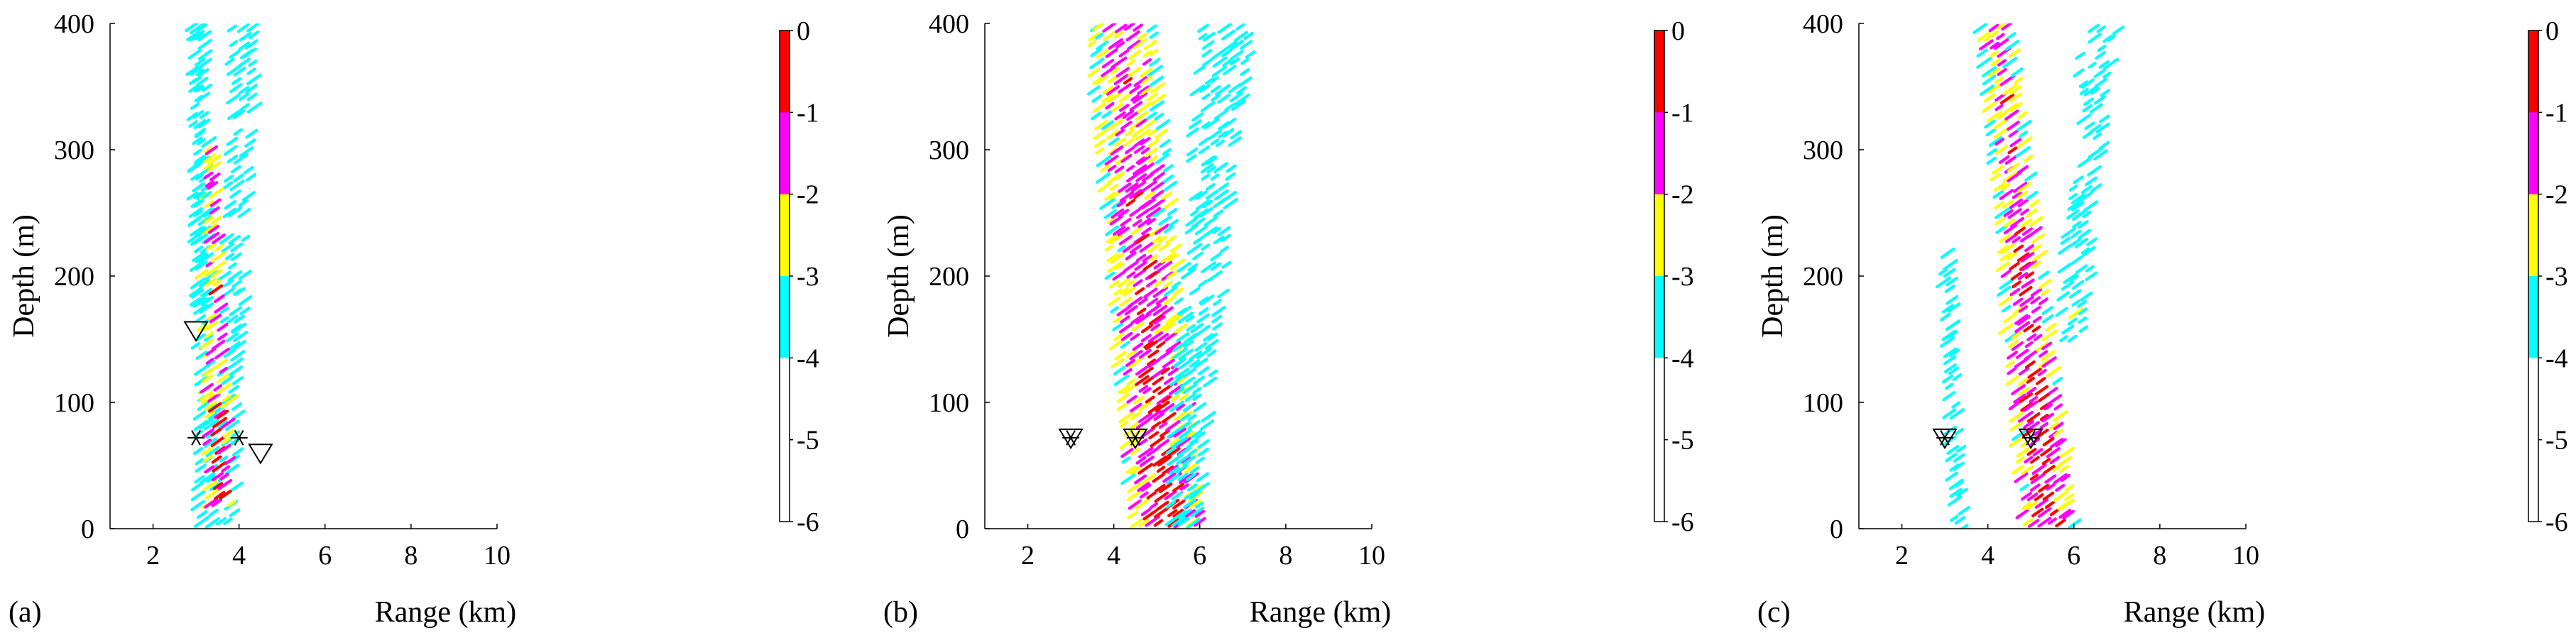 Image resolution: width=2576 pixels, height=633 pixels. I want to click on colorbar-tick-label: -2, so click(1682, 195).